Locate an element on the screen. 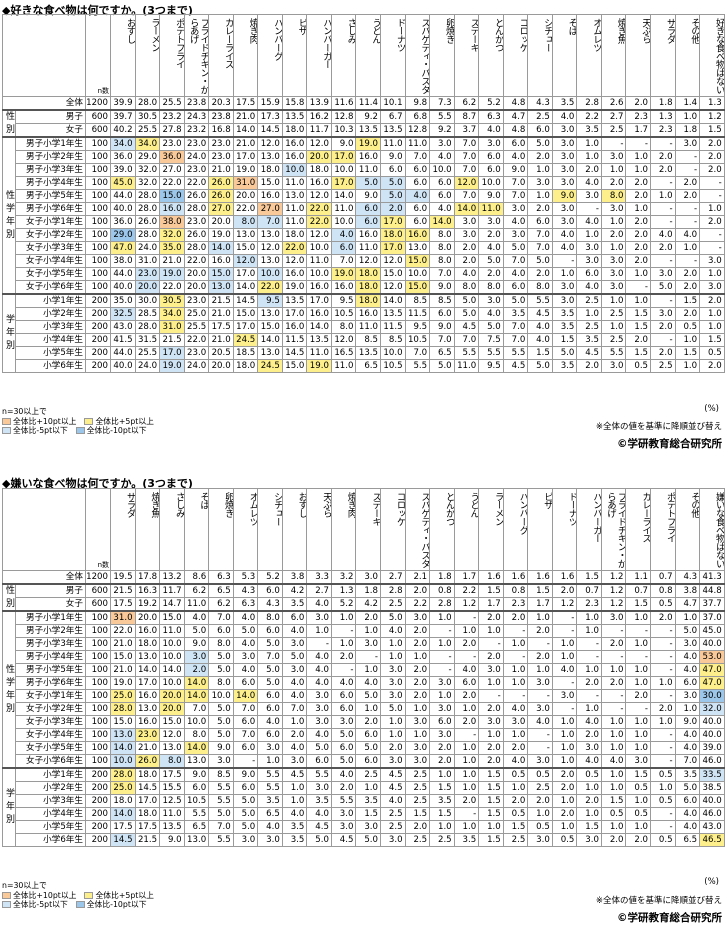 This screenshot has width=725, height=940. value-cell: 2.8 is located at coordinates (393, 590).